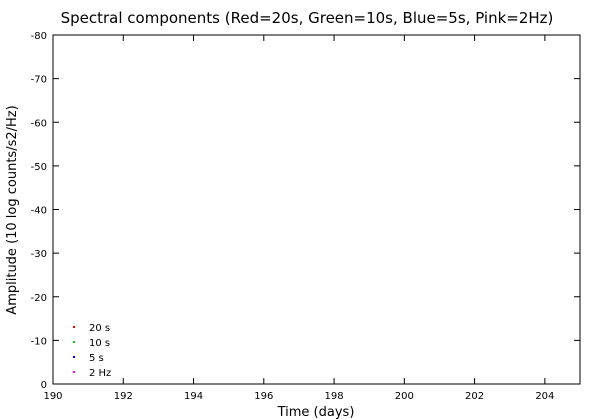  What do you see at coordinates (39, 36) in the screenshot?
I see `y-tick-label: -80` at bounding box center [39, 36].